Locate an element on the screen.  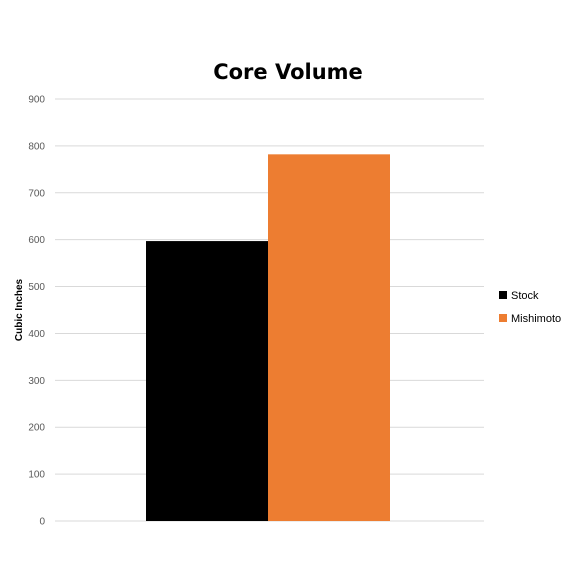
y-tick-label: 100 is located at coordinates (36, 475).